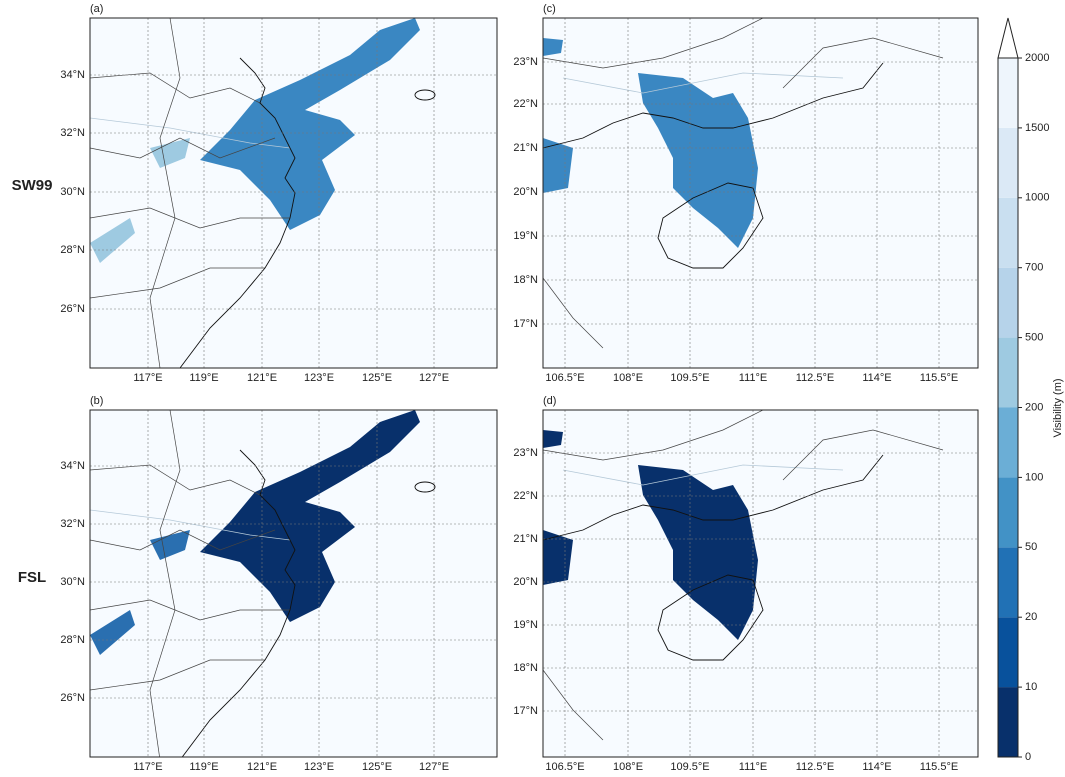 The height and width of the screenshot is (777, 1065). I want to click on colorbar-tick-label: 0, so click(1028, 757).